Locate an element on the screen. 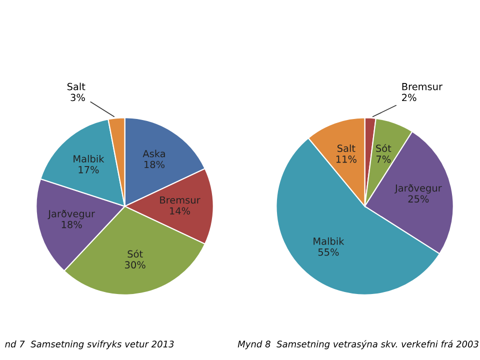 The width and height of the screenshot is (480, 360). data-label: 7% is located at coordinates (383, 159).